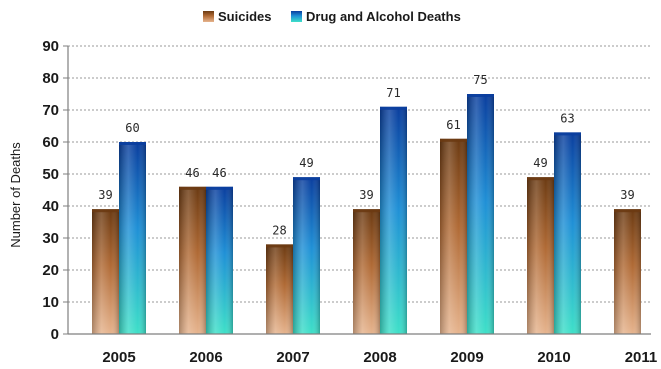 The image size is (661, 369). I want to click on data-label-drug-and-alcohol-deaths-2005: 60, so click(132, 128).